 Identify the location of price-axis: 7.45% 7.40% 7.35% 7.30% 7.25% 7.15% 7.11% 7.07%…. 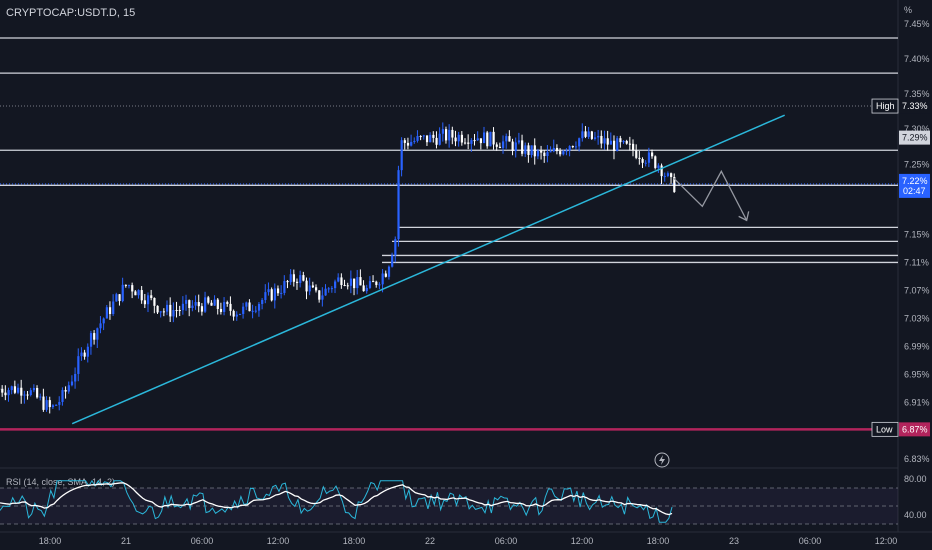
(917, 241).